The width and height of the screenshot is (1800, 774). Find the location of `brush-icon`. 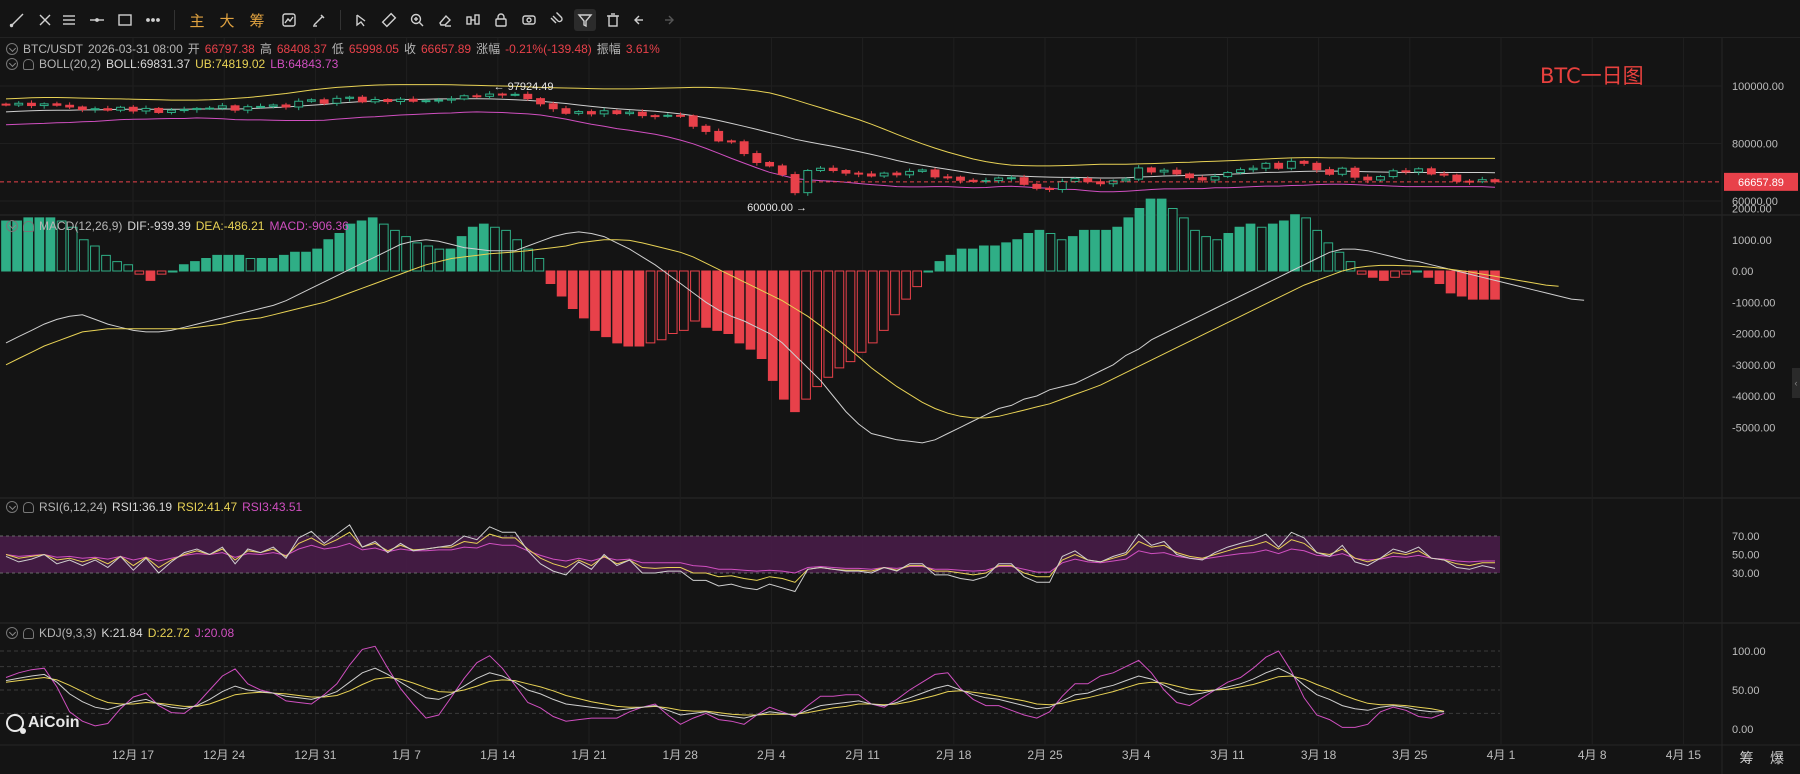

brush-icon is located at coordinates (319, 20).